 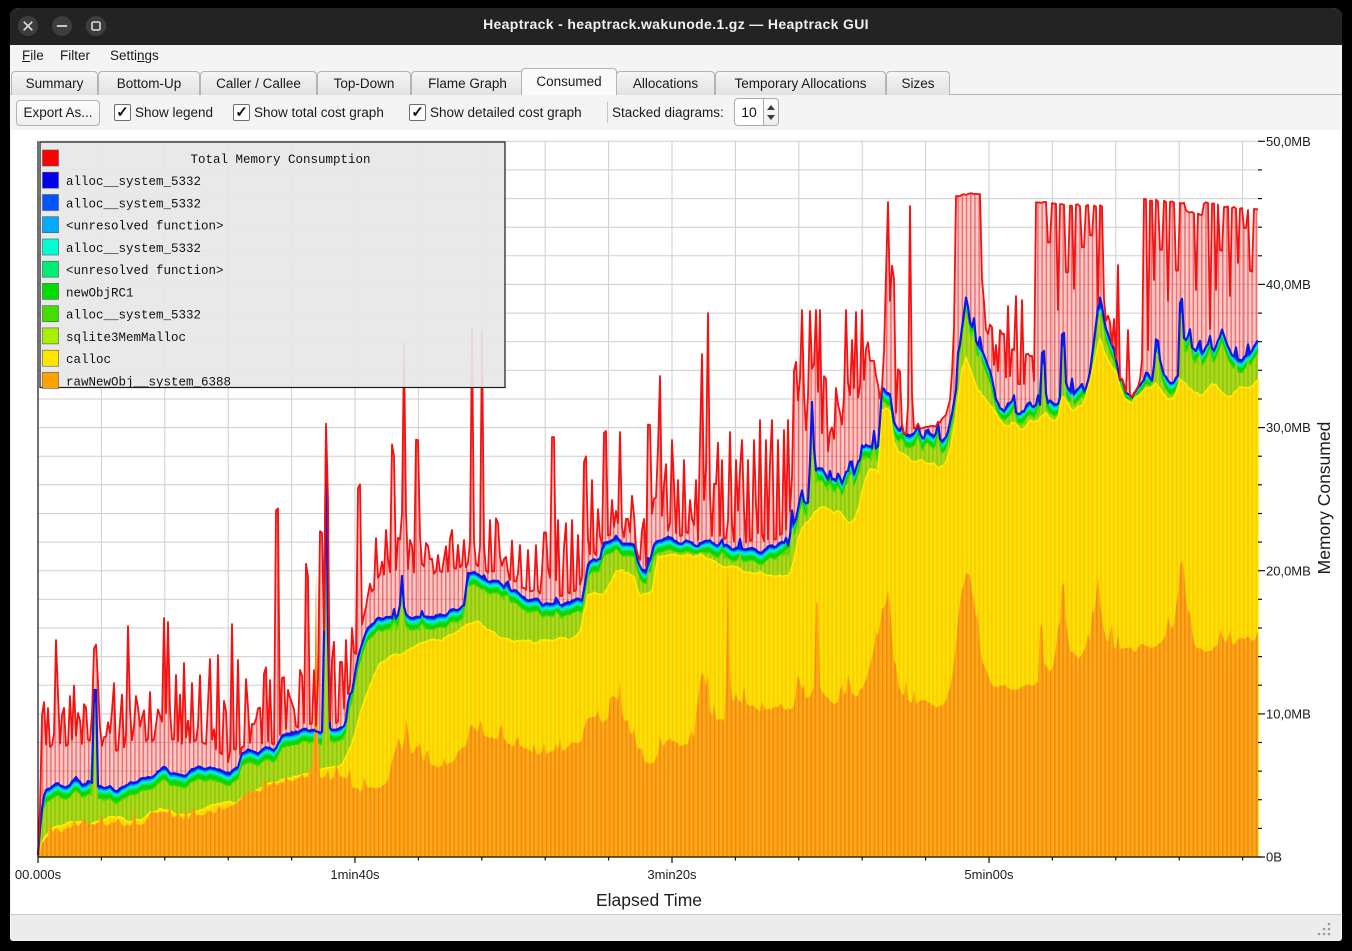 I want to click on svg-text: newObjRC1, so click(x=100, y=293).